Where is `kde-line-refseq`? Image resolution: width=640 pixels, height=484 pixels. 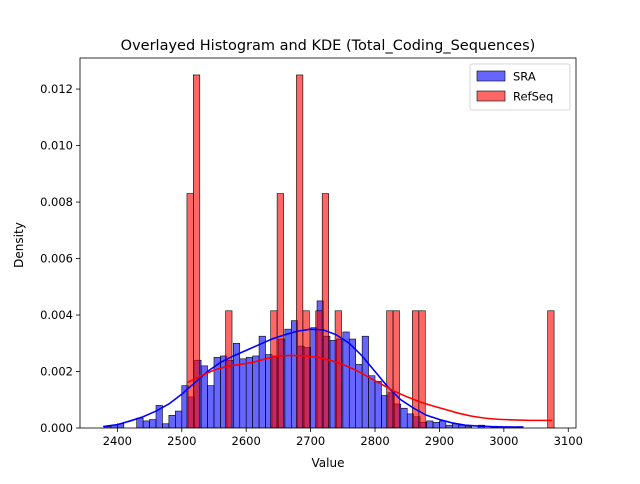 kde-line-refseq is located at coordinates (369, 388).